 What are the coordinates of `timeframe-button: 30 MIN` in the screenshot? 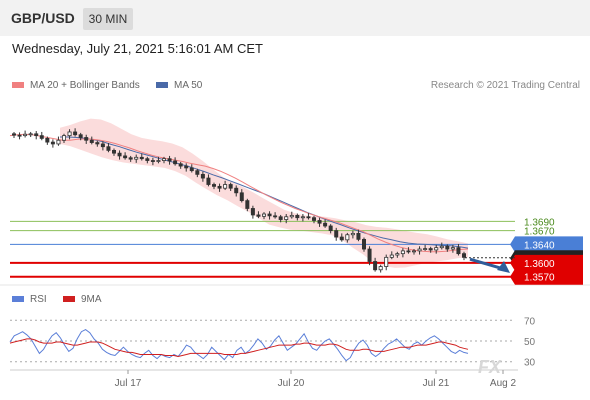 It's located at (108, 19).